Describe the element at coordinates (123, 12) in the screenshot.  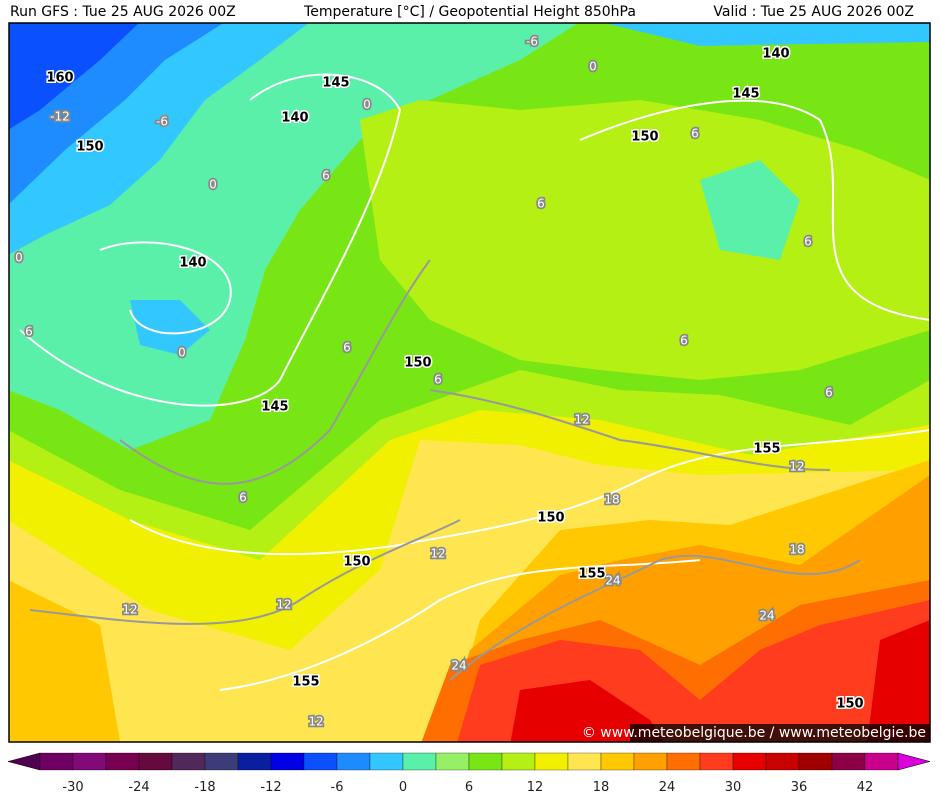
I see `run-info: Run GFS : Tue 25 AUG 2026 00Z` at that location.